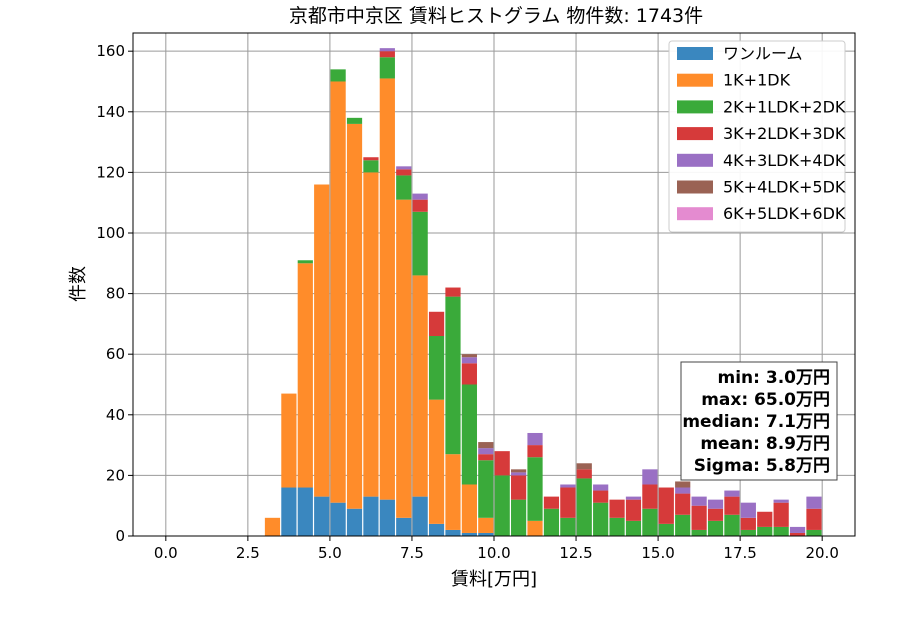 The image size is (900, 630). I want to click on y-tick-label: 80, so click(115, 294).